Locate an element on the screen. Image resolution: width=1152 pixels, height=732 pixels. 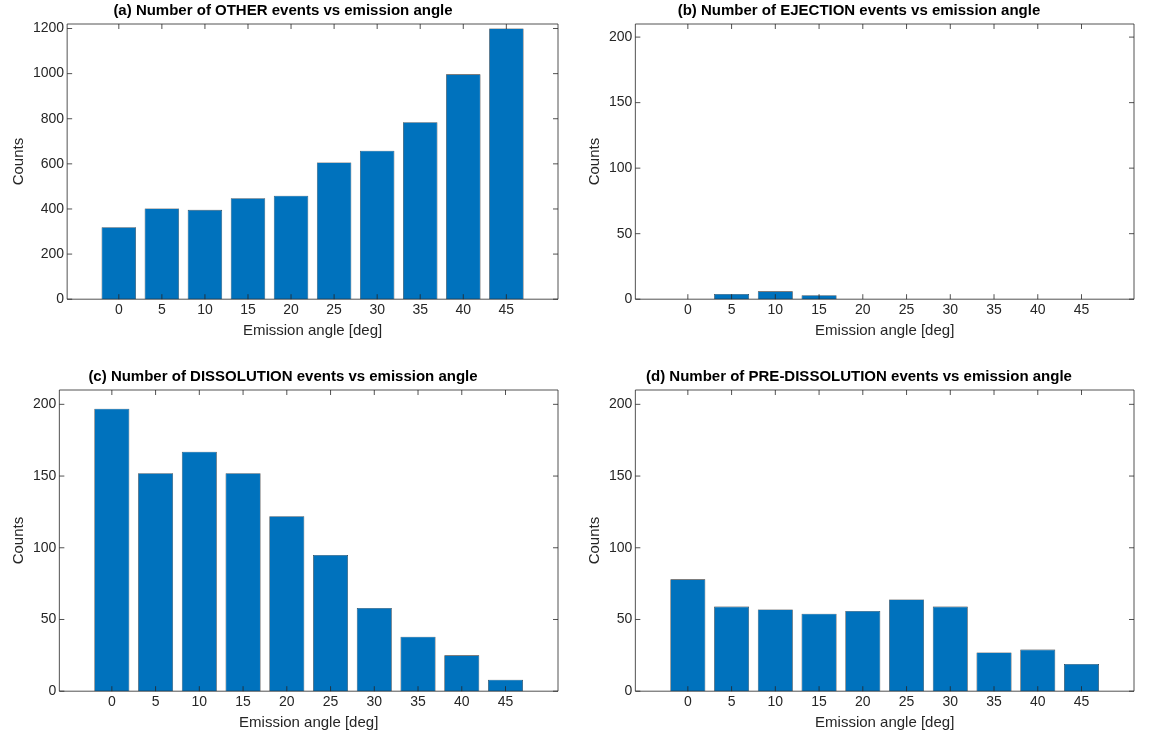
y-tick-label: 400 is located at coordinates (52, 207).